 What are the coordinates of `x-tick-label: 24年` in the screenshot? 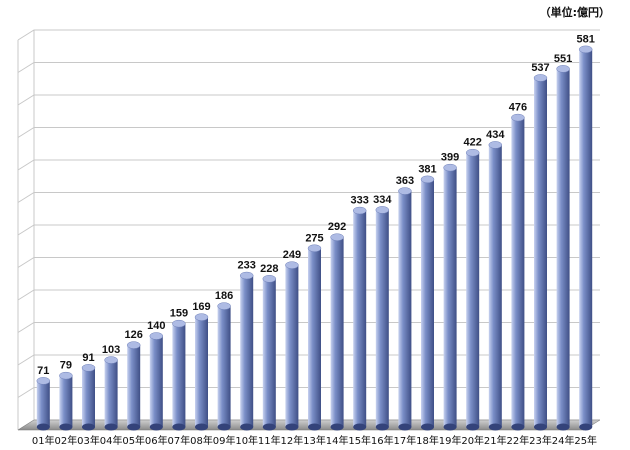 It's located at (563, 440).